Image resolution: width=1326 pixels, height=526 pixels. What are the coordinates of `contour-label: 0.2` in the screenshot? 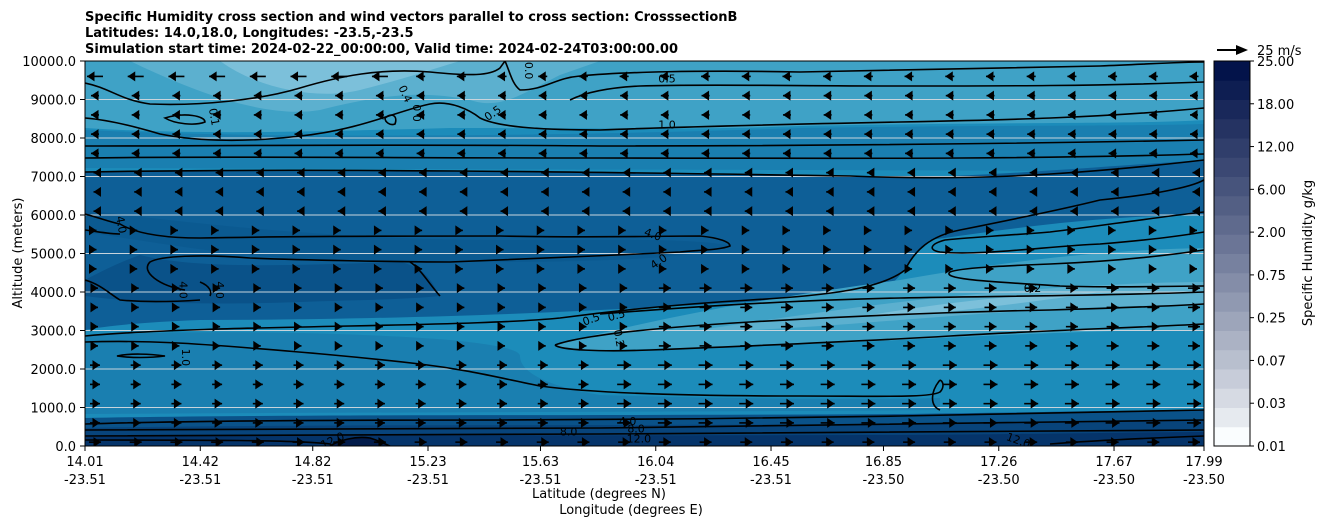 It's located at (1033, 288).